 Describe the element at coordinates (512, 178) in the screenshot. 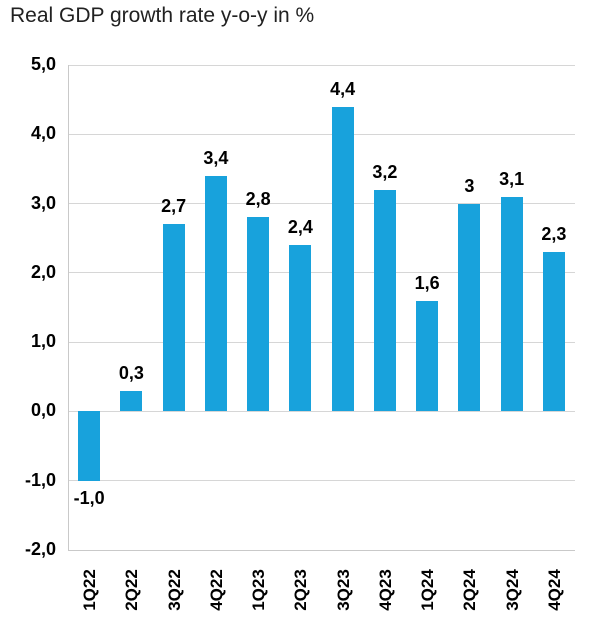

I see `bar-value-label: 3,1` at that location.